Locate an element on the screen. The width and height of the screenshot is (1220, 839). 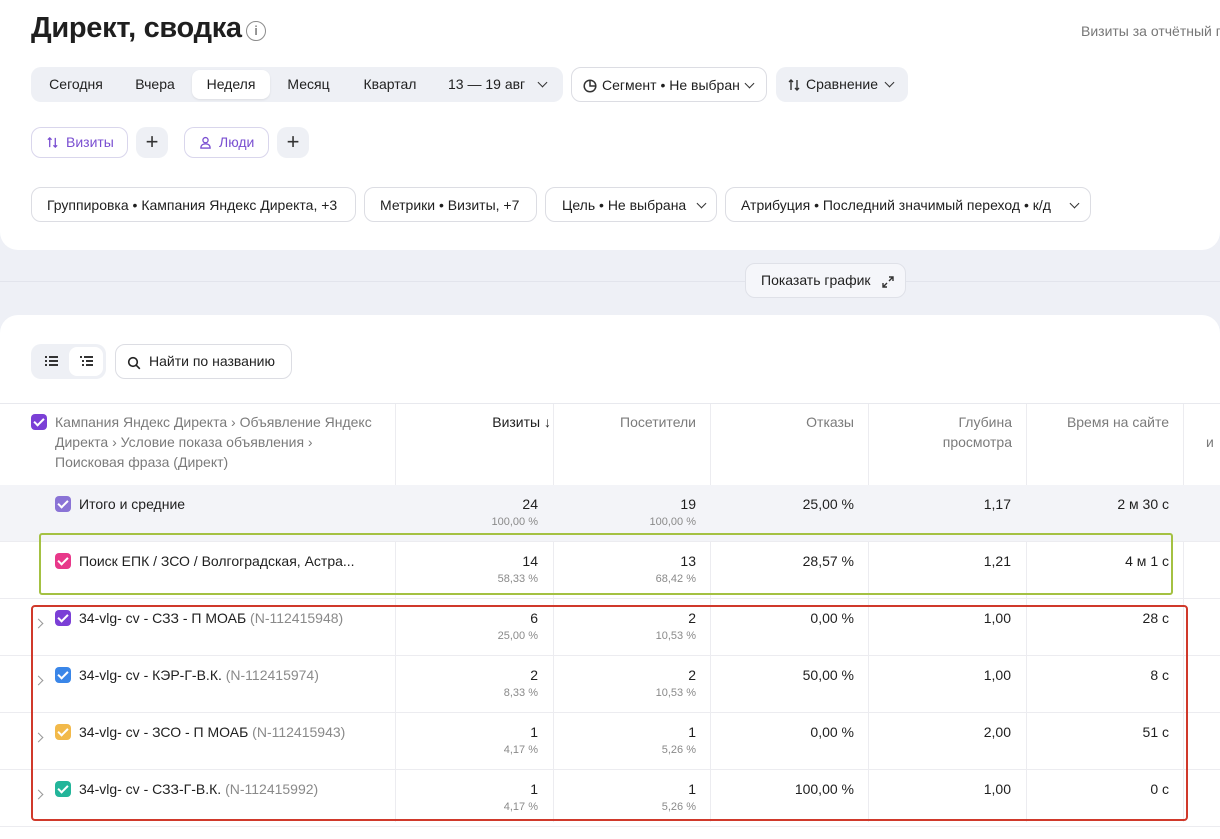
row-label: 34-vlg- cv - КЭР-Г-В.К. (N-112415974) is located at coordinates (199, 675).